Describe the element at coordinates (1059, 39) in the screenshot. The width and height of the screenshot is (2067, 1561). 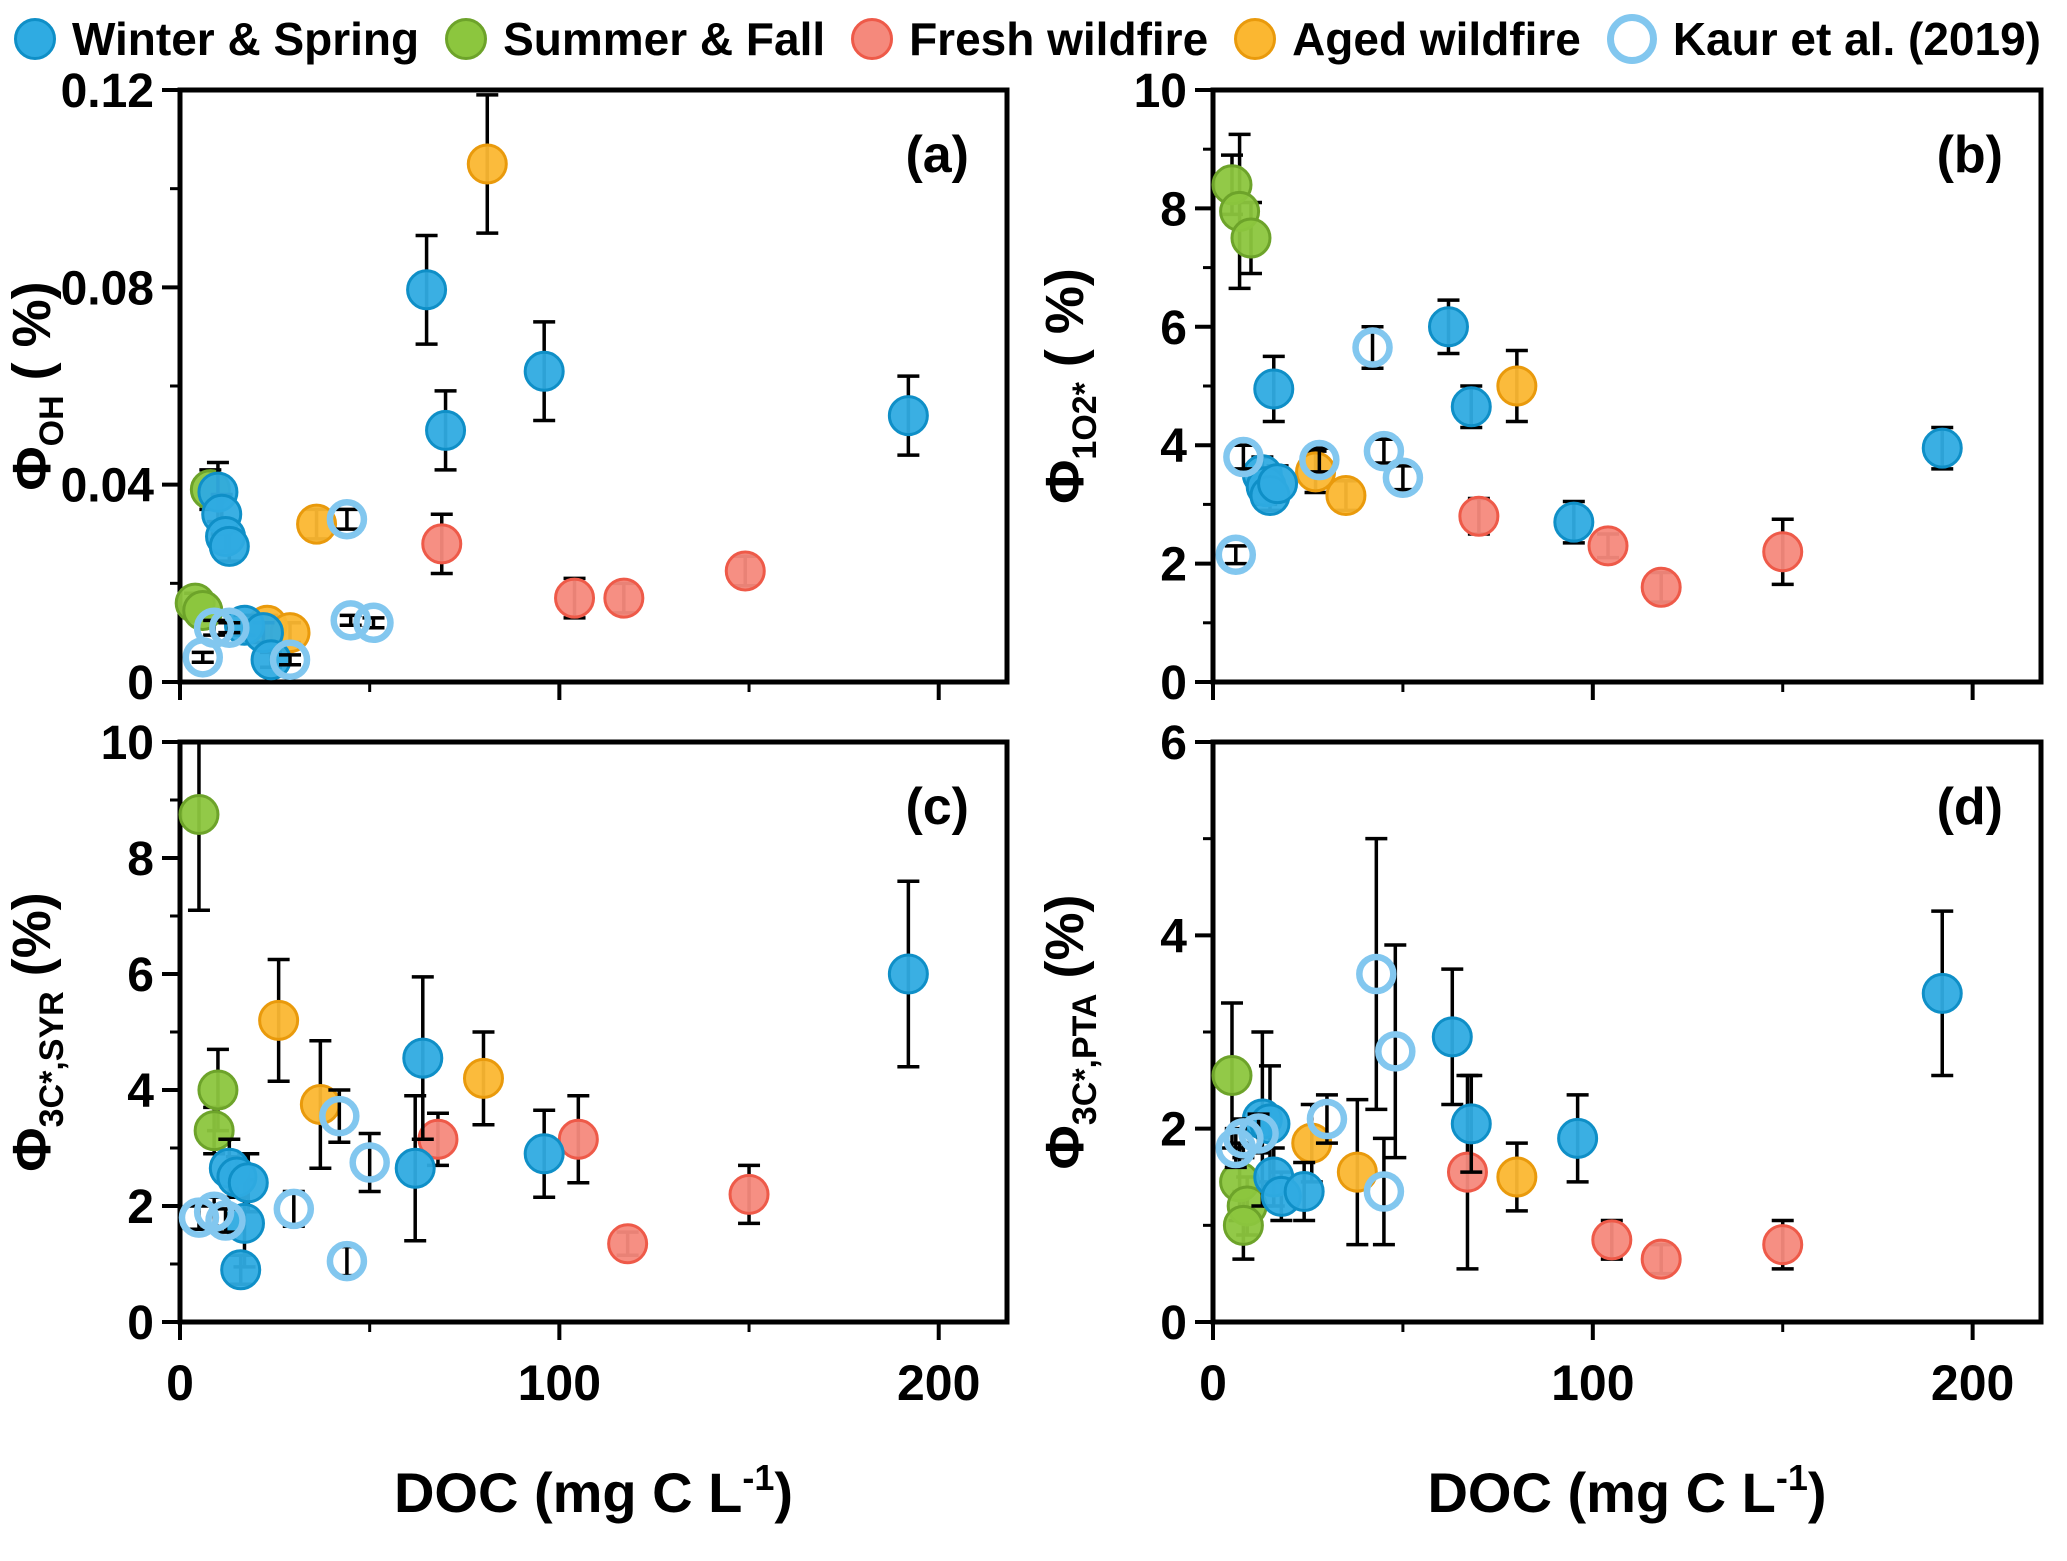
I see `legend-label: Fresh wildfire` at that location.